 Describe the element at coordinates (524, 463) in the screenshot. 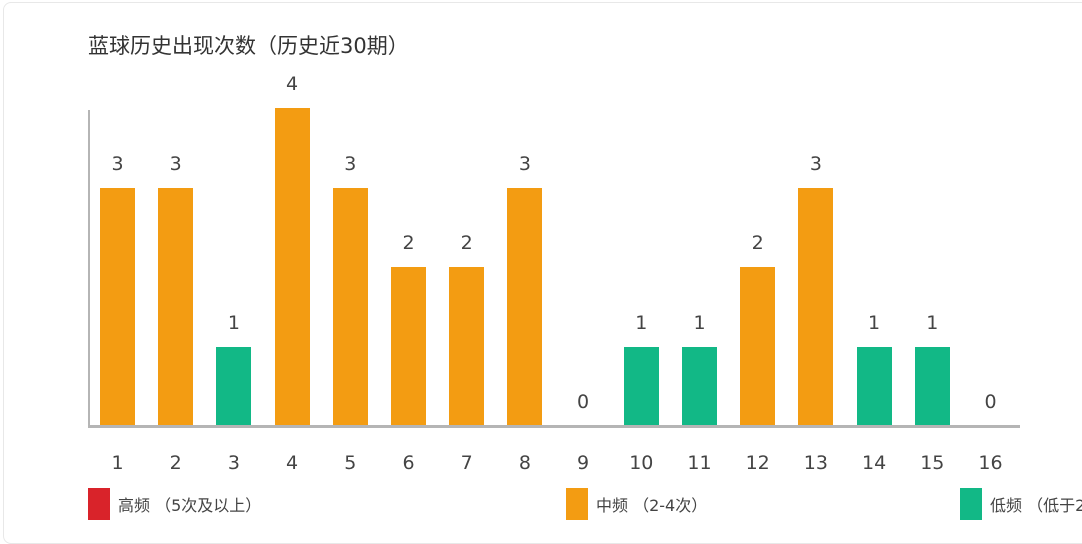

I see `x-tick-label: 8` at that location.